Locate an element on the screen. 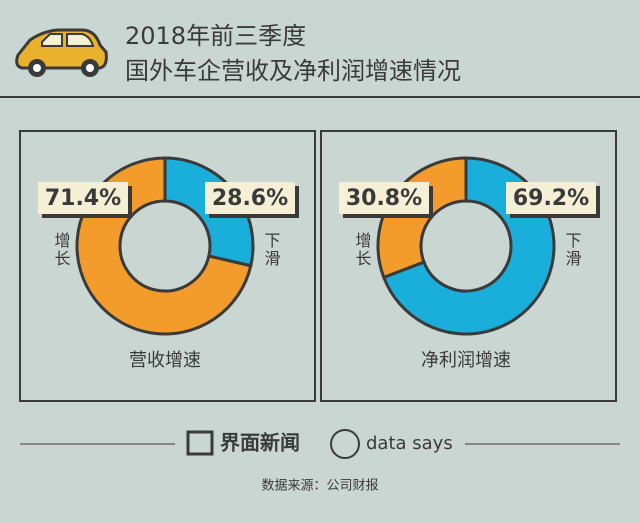 The image size is (640, 523). value-label: 71.4% is located at coordinates (83, 198).